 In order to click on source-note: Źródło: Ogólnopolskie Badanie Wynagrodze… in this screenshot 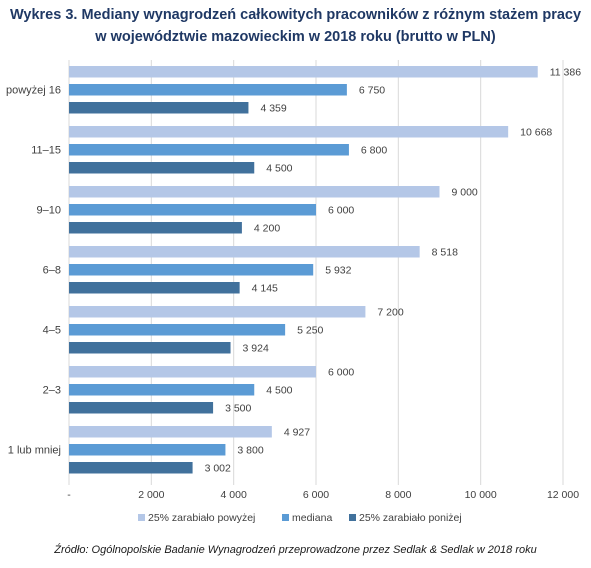, I will do `click(295, 550)`.